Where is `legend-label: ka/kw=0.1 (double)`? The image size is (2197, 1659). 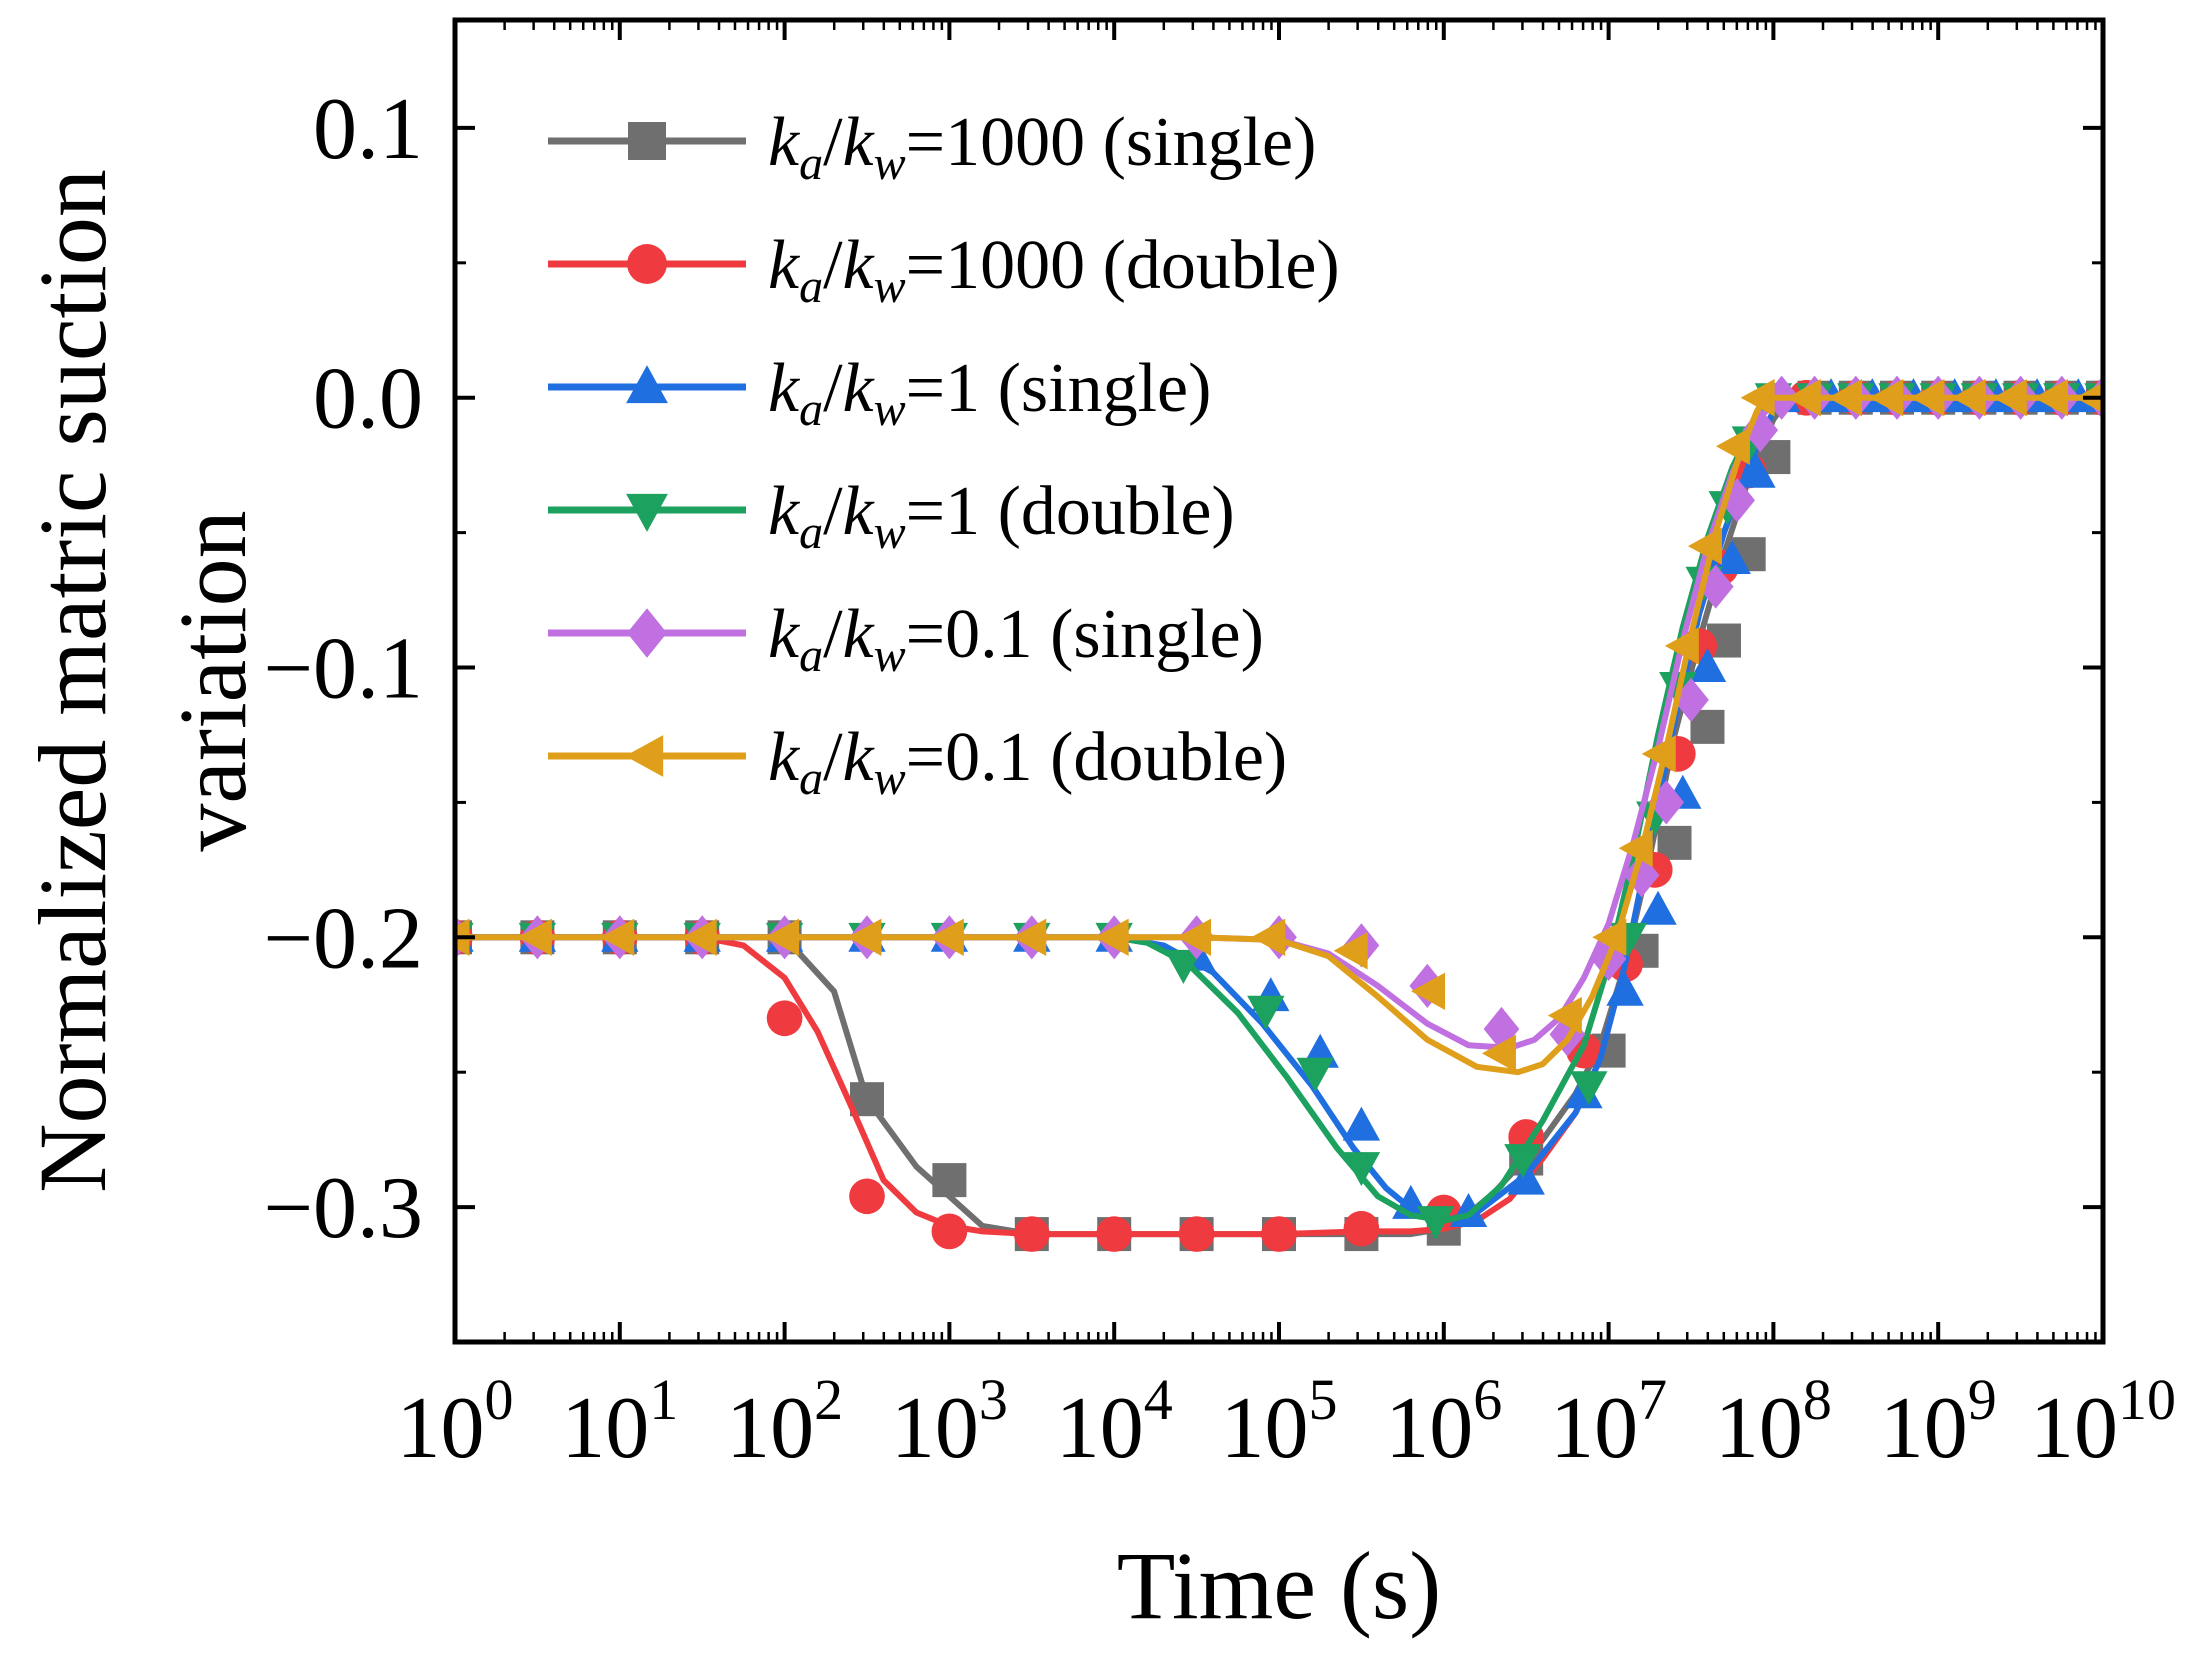
legend-label: ka/kw=0.1 (double) is located at coordinates (1027, 762).